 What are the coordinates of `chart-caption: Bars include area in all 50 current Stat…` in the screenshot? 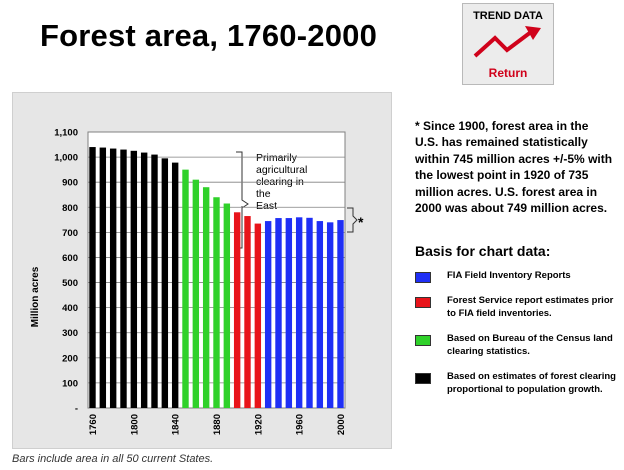 It's located at (113, 459).